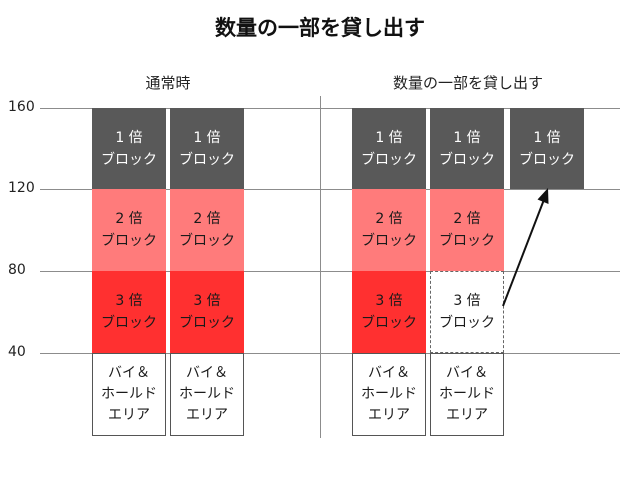  Describe the element at coordinates (168, 83) in the screenshot. I see `left-section-label: 通常時` at that location.